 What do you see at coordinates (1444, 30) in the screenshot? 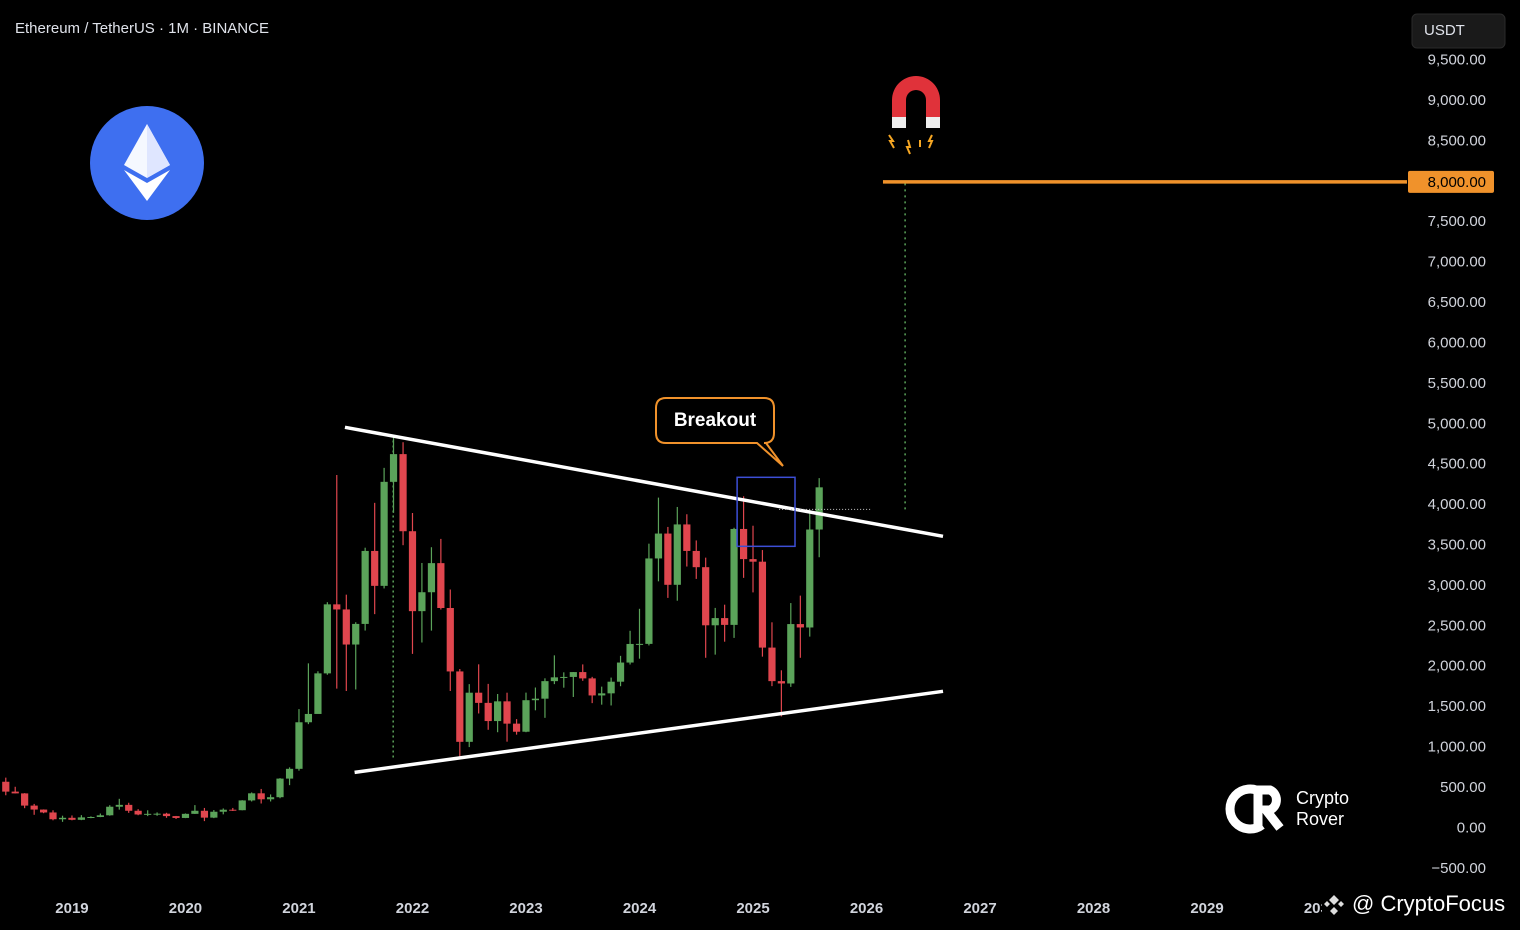
I see `currency: USDT` at bounding box center [1444, 30].